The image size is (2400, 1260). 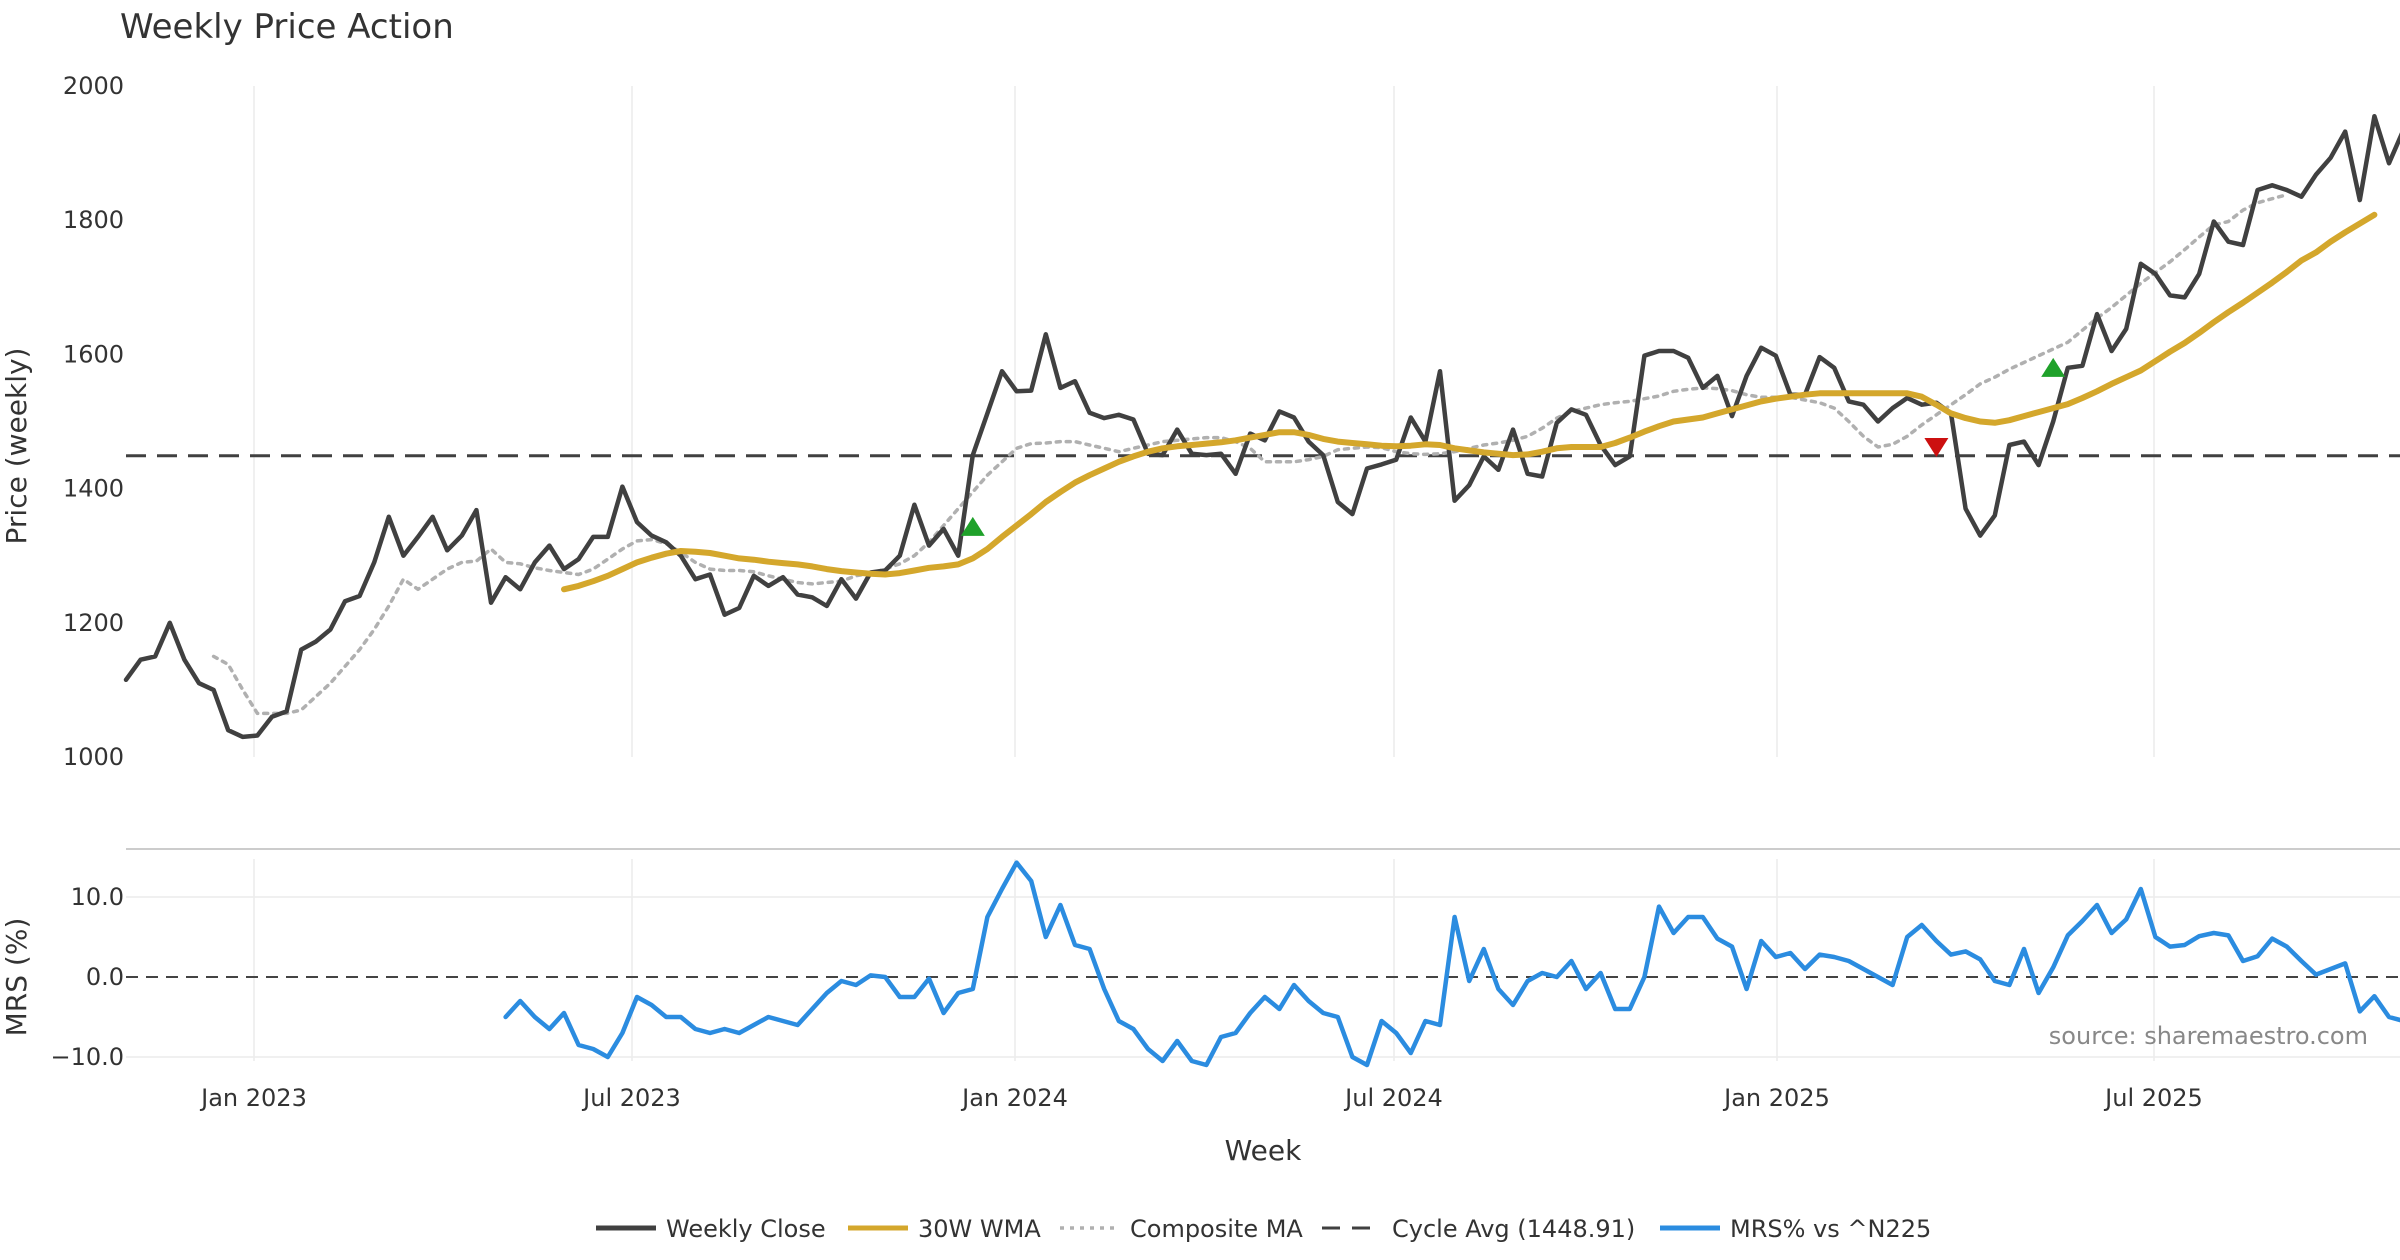 I want to click on mrs-y-tick-label: 0.0, so click(x=105, y=977).